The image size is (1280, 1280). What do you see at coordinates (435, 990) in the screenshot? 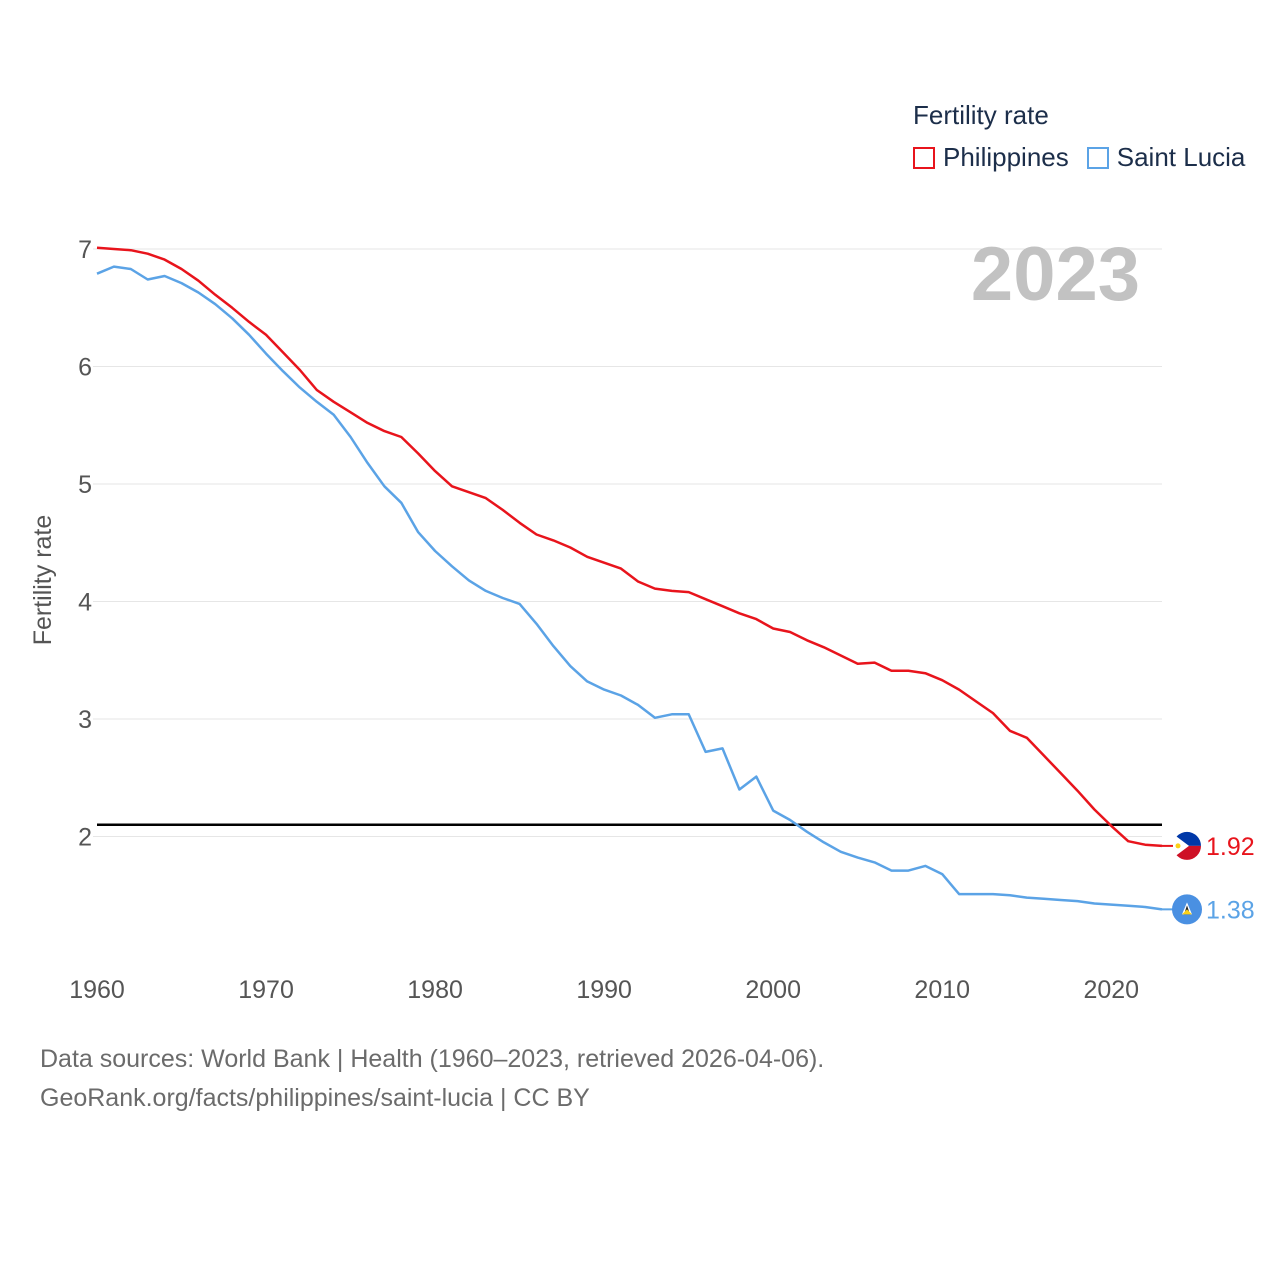
I see `x-tick-label-1980: 1980` at bounding box center [435, 990].